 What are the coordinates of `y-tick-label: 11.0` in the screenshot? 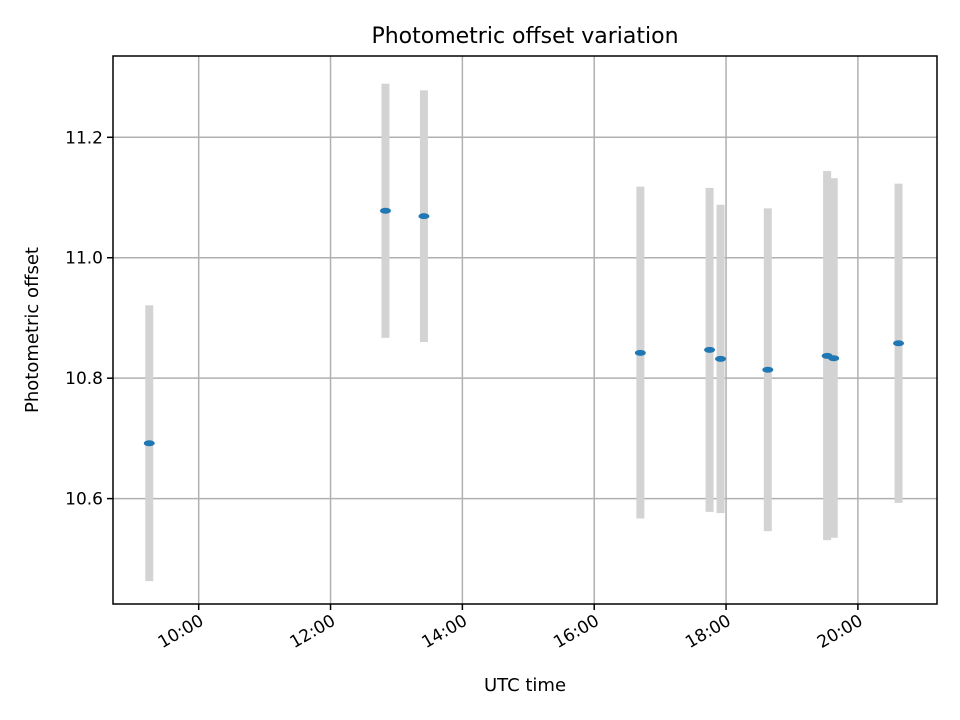 It's located at (84, 259).